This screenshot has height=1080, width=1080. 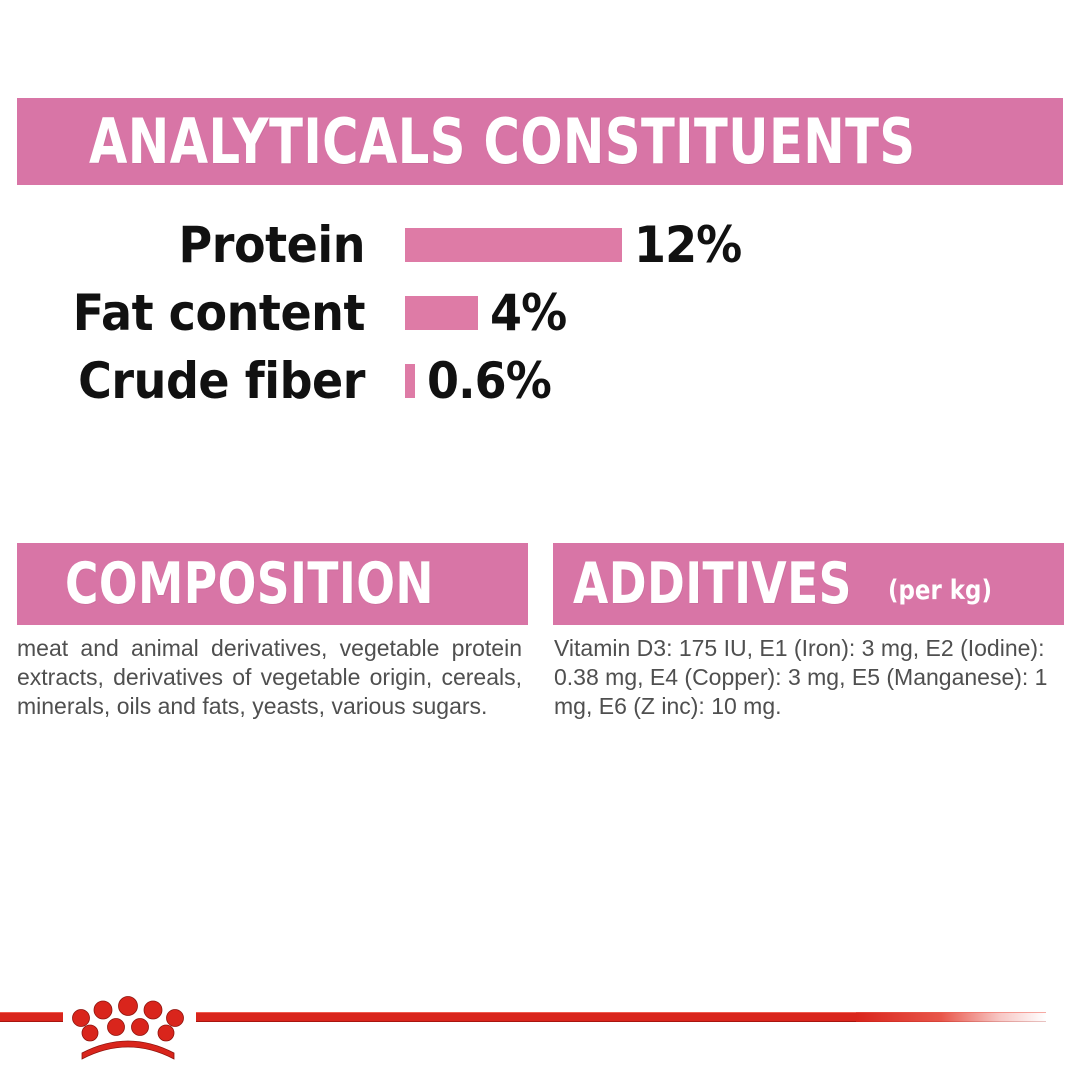 What do you see at coordinates (272, 245) in the screenshot?
I see `analyticals-row-label: Protein` at bounding box center [272, 245].